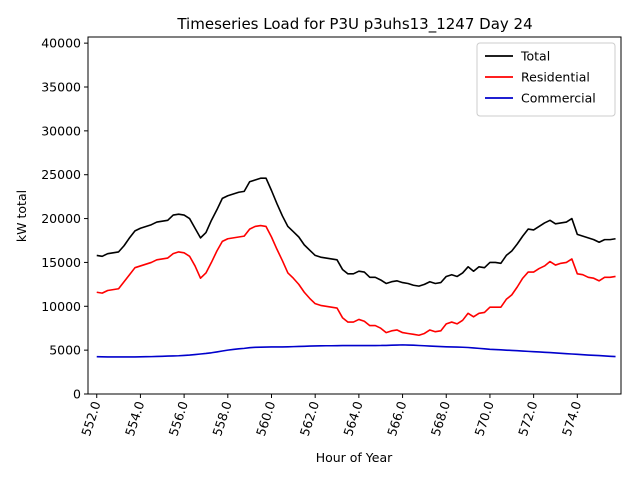 This screenshot has height=480, width=640. What do you see at coordinates (61, 218) in the screenshot?
I see `y-tick-label: 20000` at bounding box center [61, 218].